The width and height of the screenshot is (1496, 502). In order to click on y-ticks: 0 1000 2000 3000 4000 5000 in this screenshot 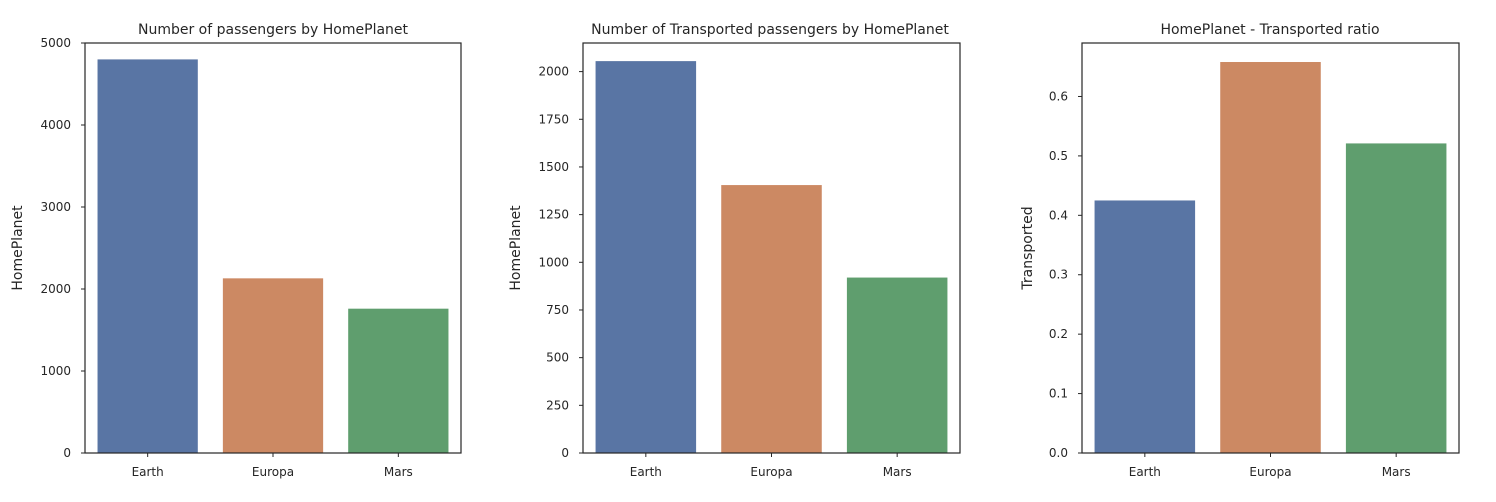, I will do `click(62, 248)`.